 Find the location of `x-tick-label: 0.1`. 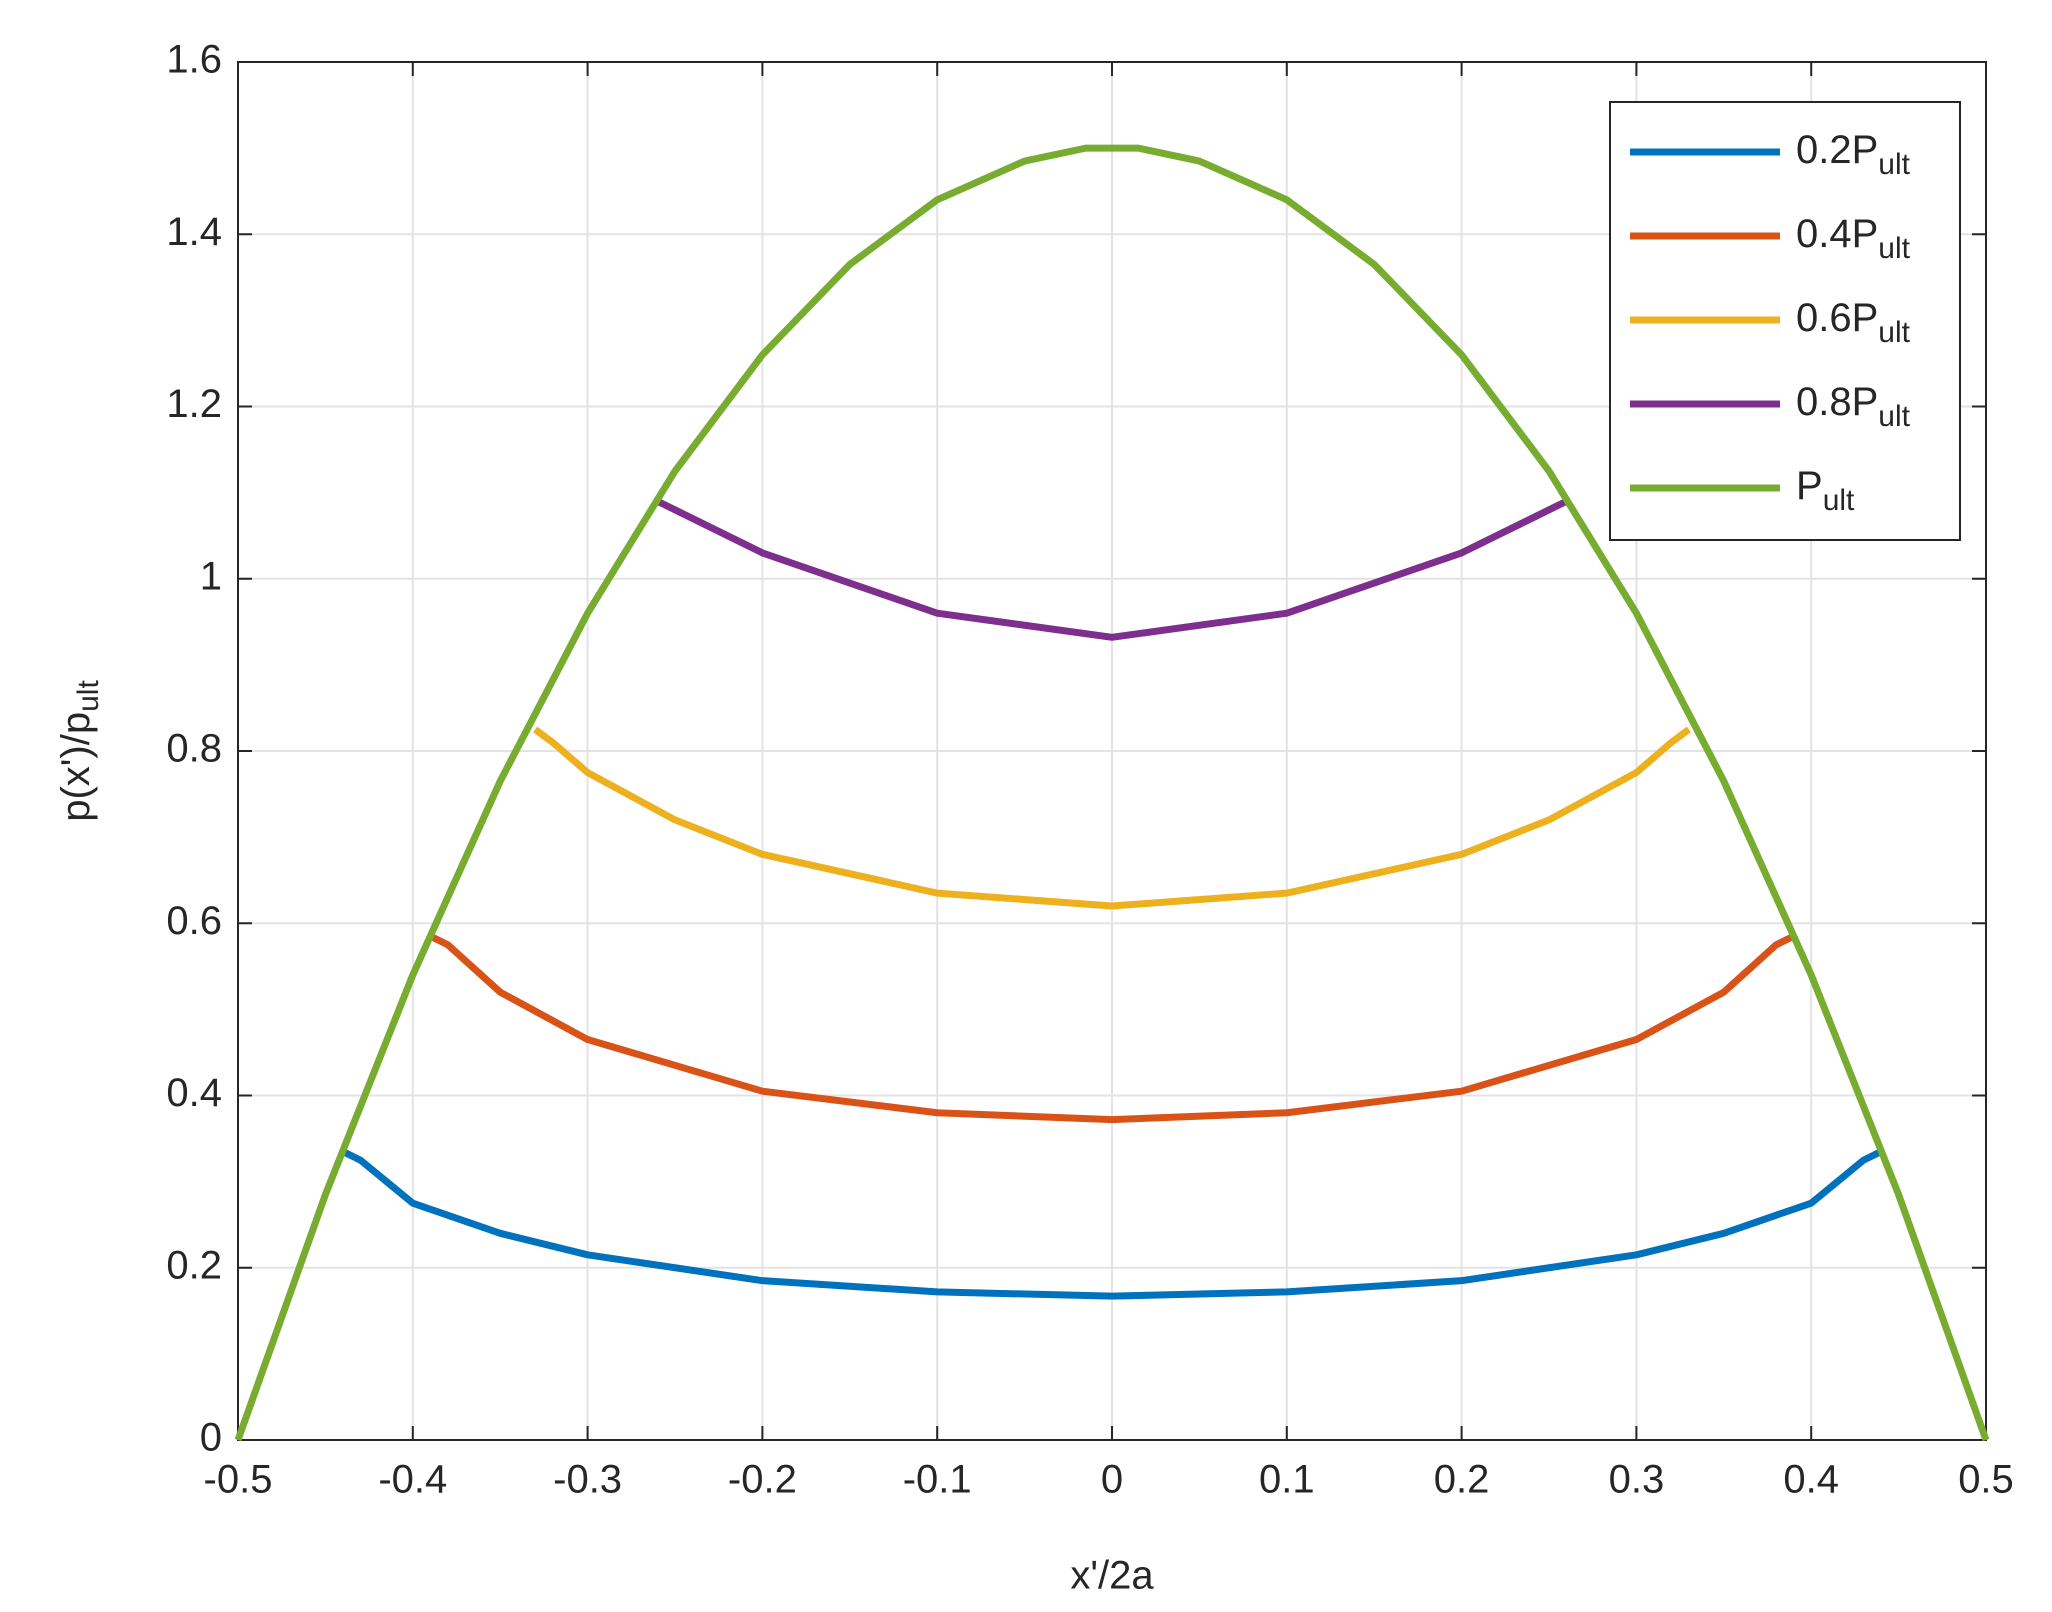

x-tick-label: 0.1 is located at coordinates (1287, 1480).